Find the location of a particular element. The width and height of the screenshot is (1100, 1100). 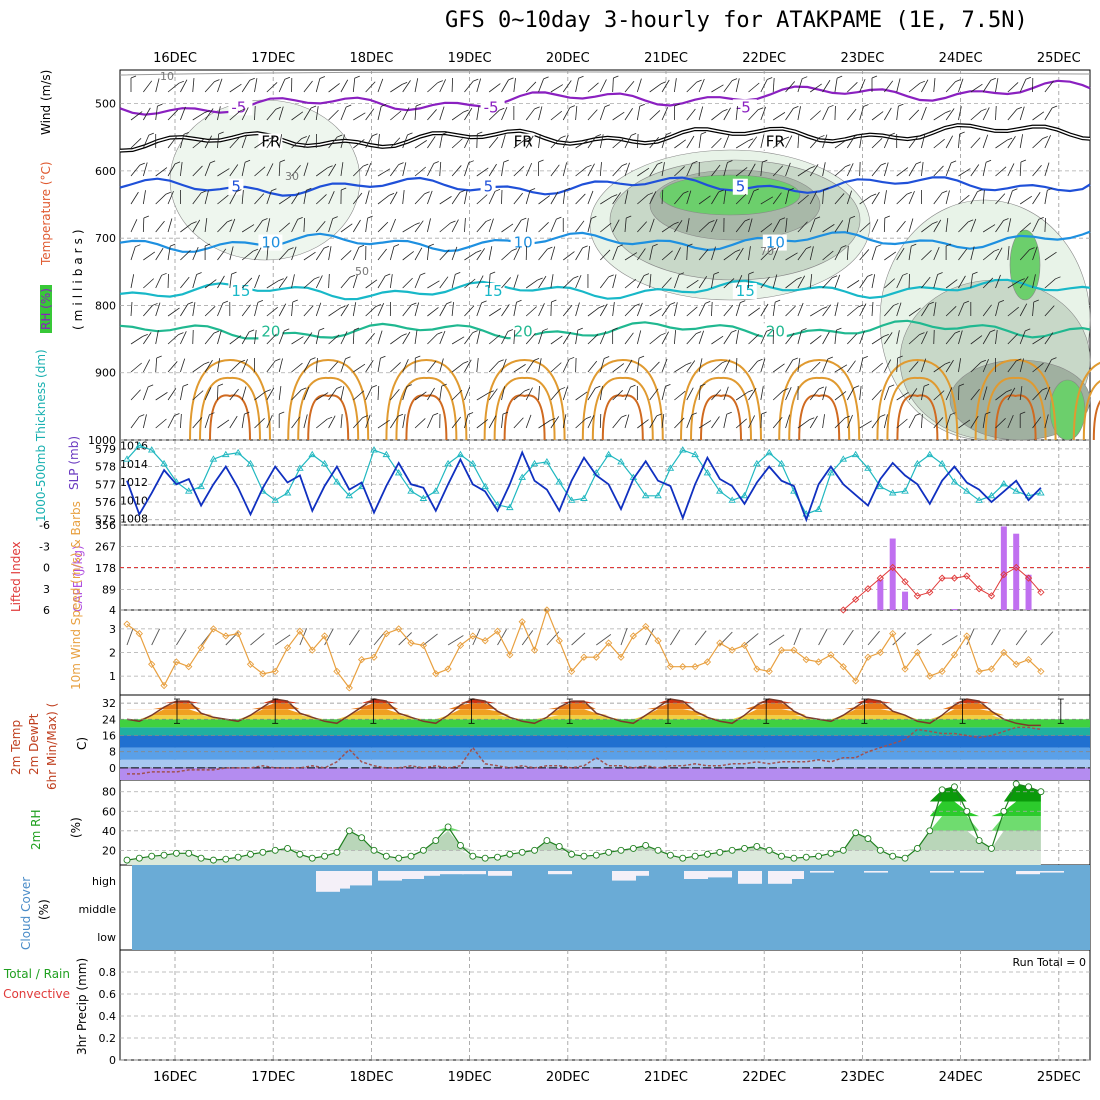

date-label-bottom: 19DEC is located at coordinates (470, 1077).